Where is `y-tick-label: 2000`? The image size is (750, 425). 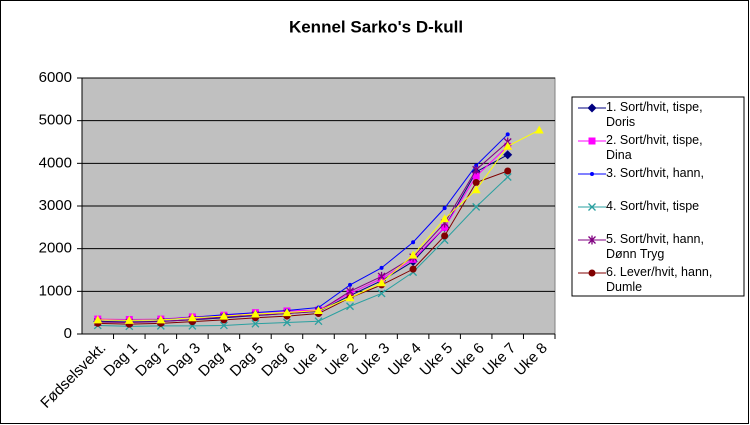 y-tick-label: 2000 is located at coordinates (55, 248).